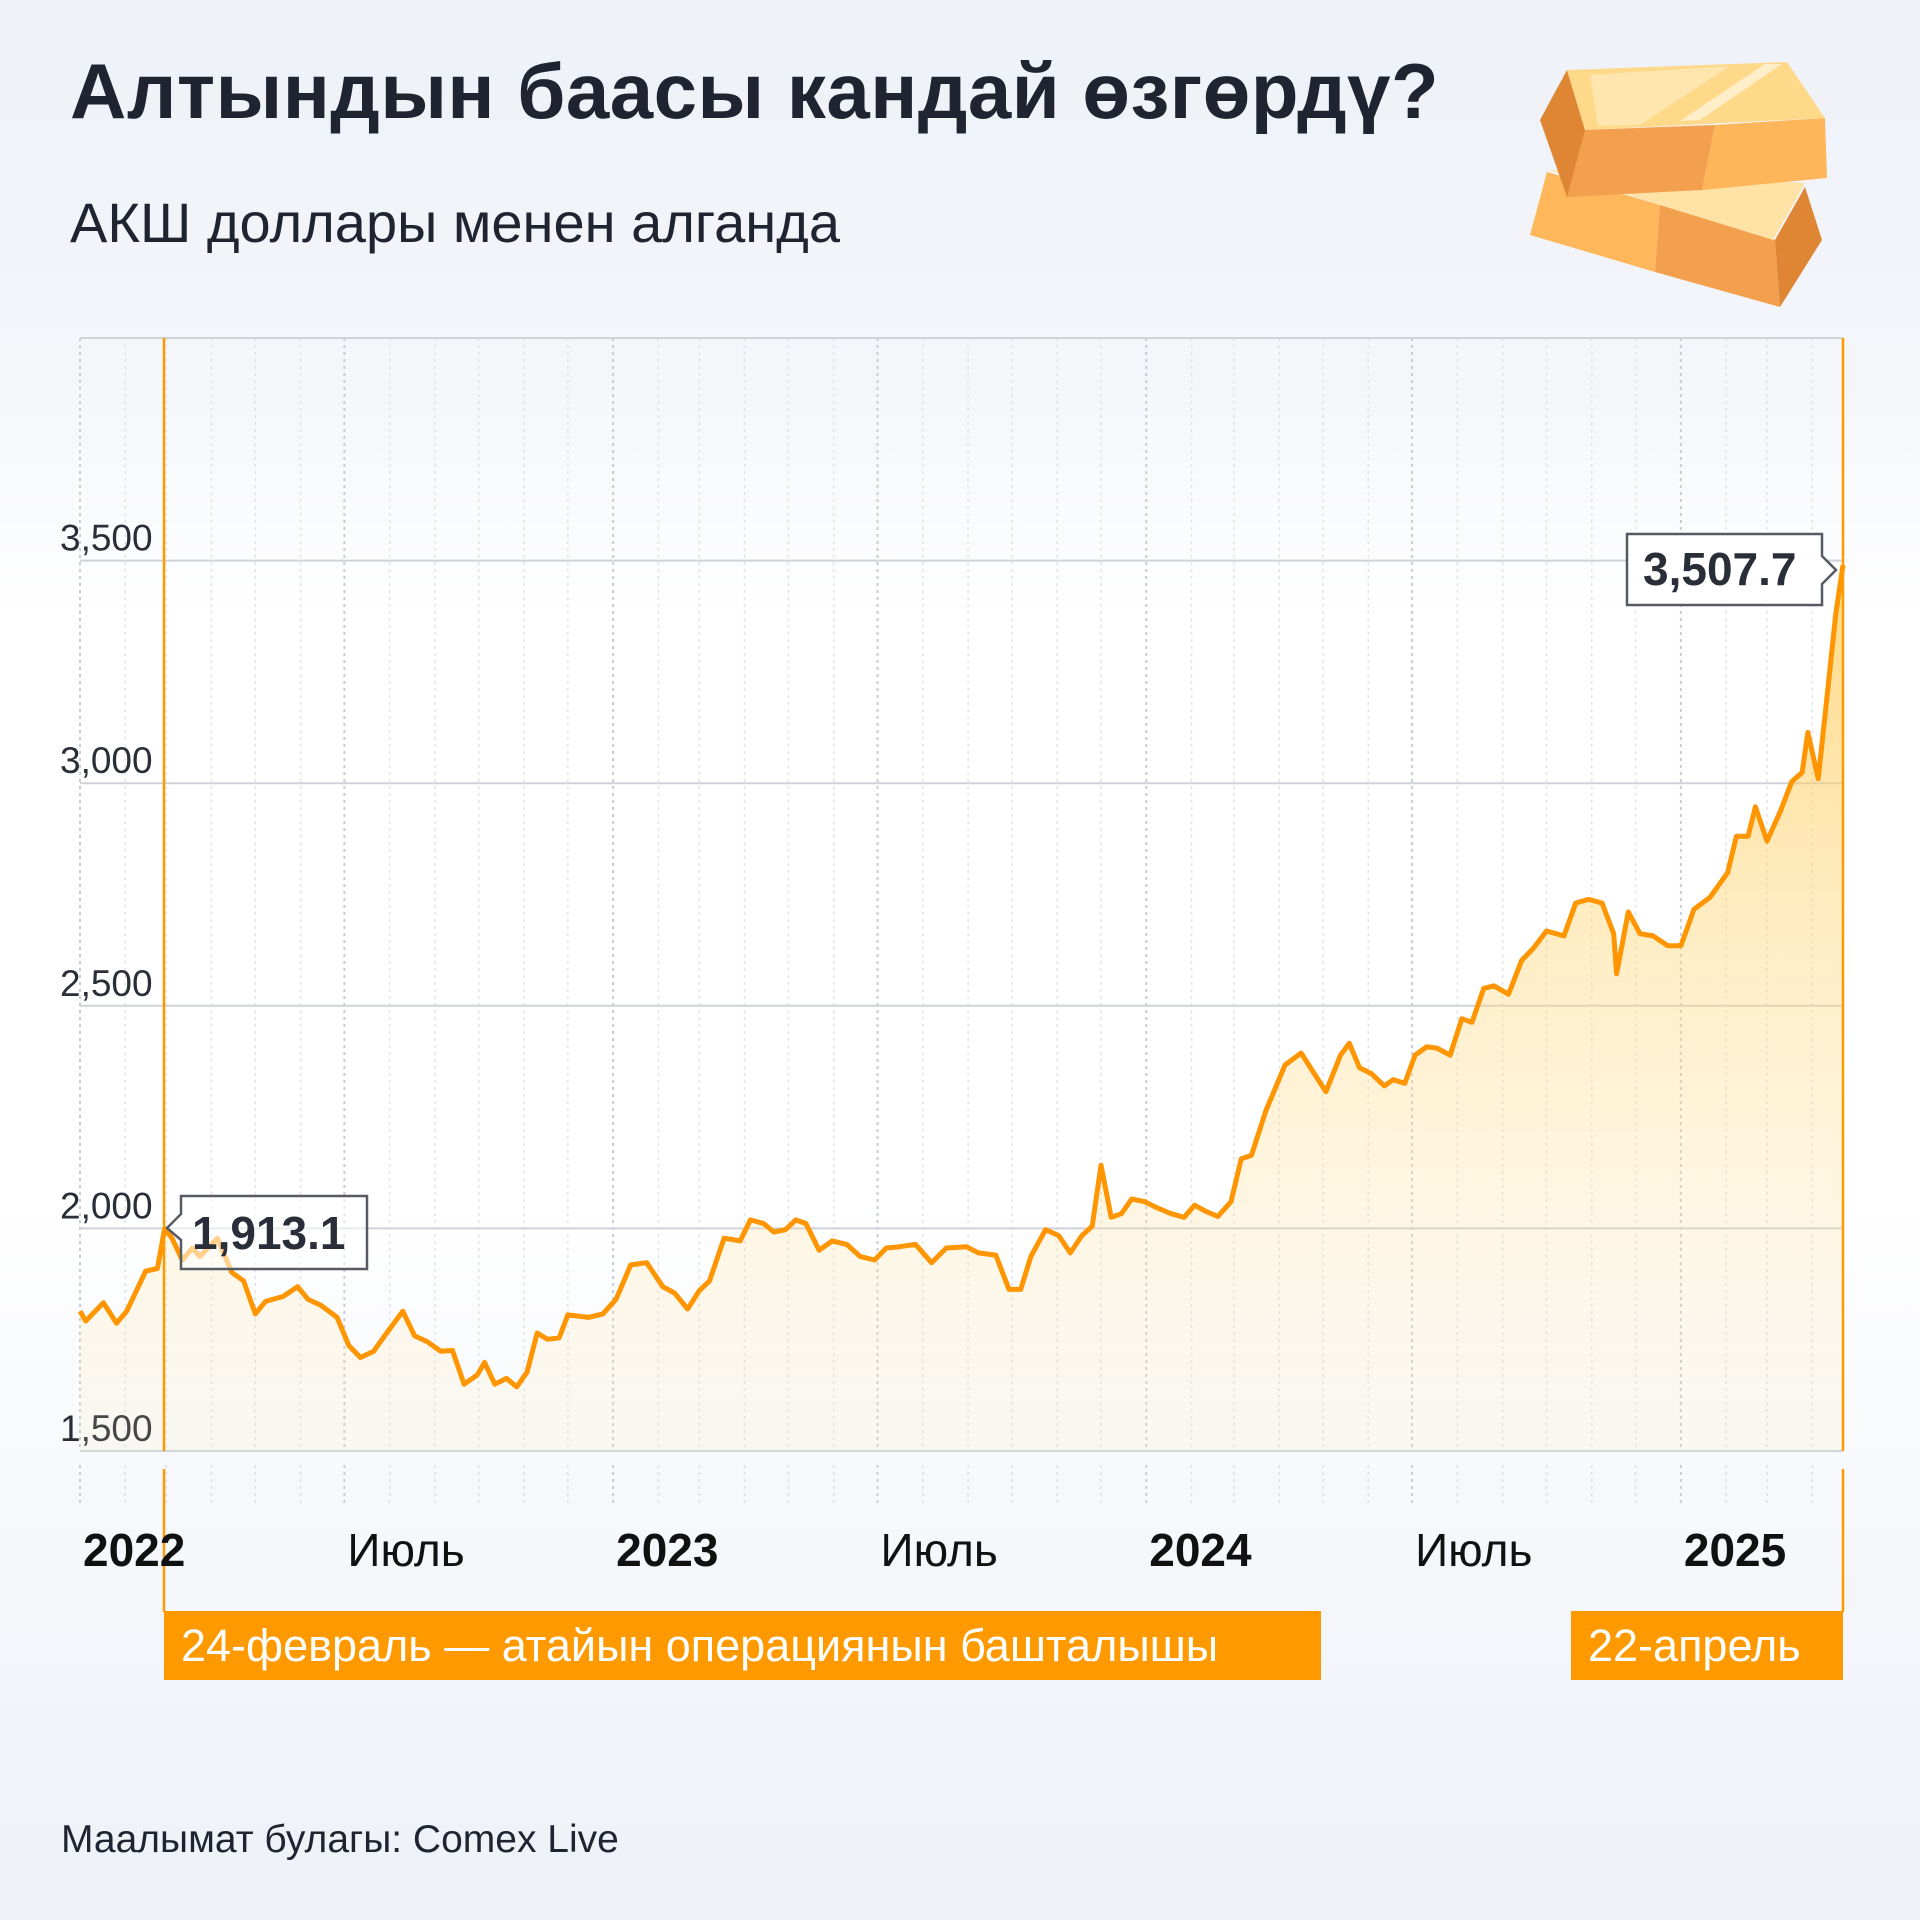  What do you see at coordinates (106, 983) in the screenshot?
I see `y-tick-label: 2,500` at bounding box center [106, 983].